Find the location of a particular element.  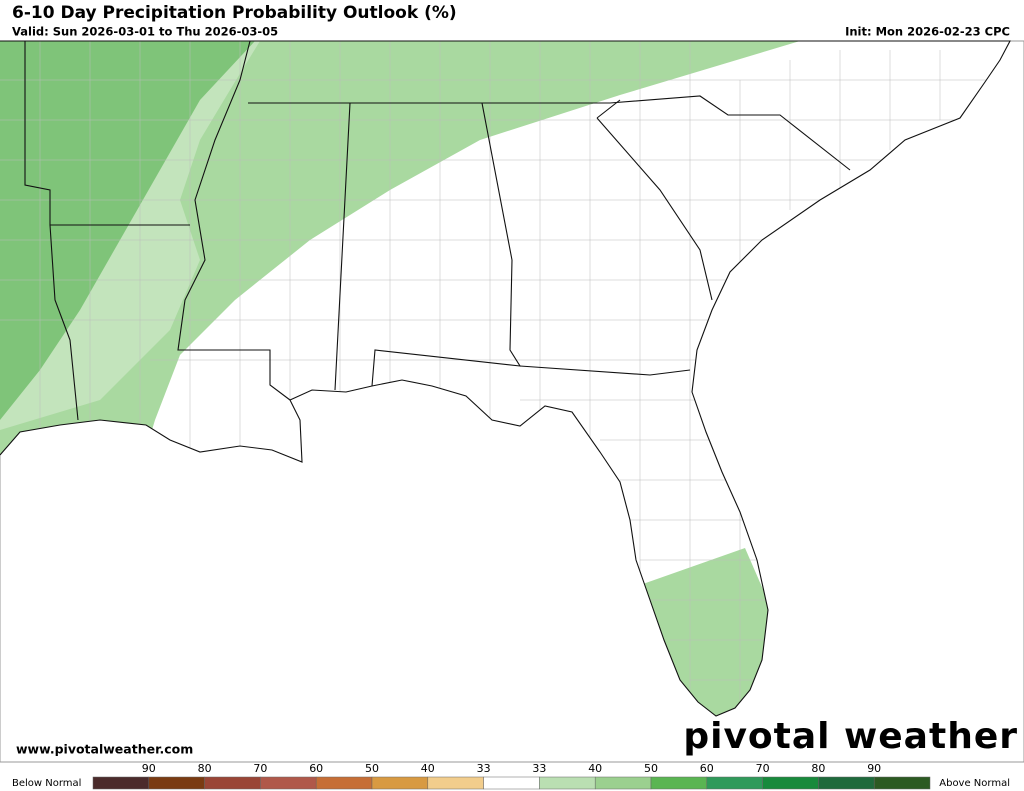

logo: pivotal weather is located at coordinates (850, 736).